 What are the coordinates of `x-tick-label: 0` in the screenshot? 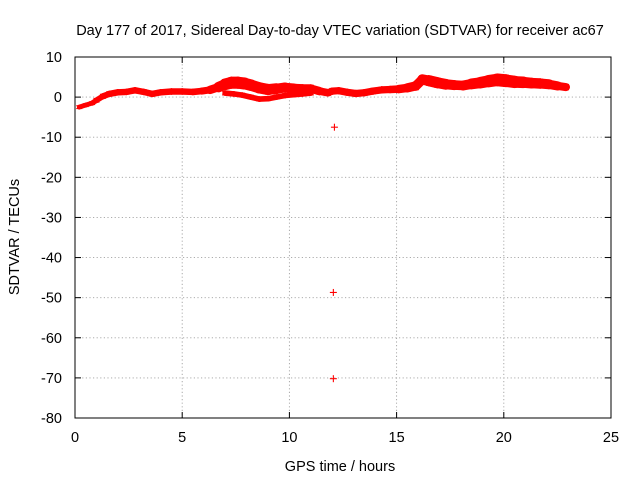 It's located at (75, 438).